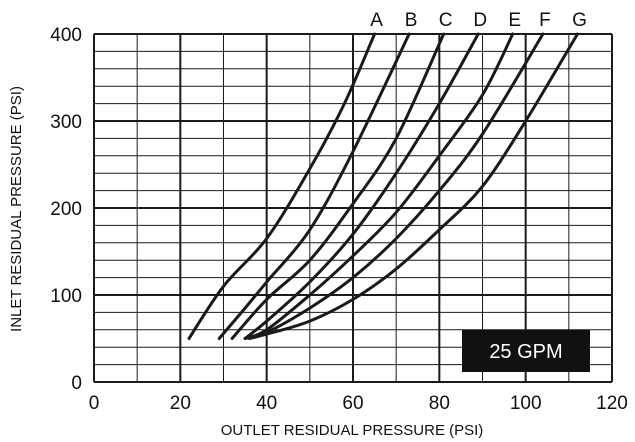  Describe the element at coordinates (16, 209) in the screenshot. I see `y-axis-title: INLET RESIDUAL PRESSURE (PSI)` at that location.